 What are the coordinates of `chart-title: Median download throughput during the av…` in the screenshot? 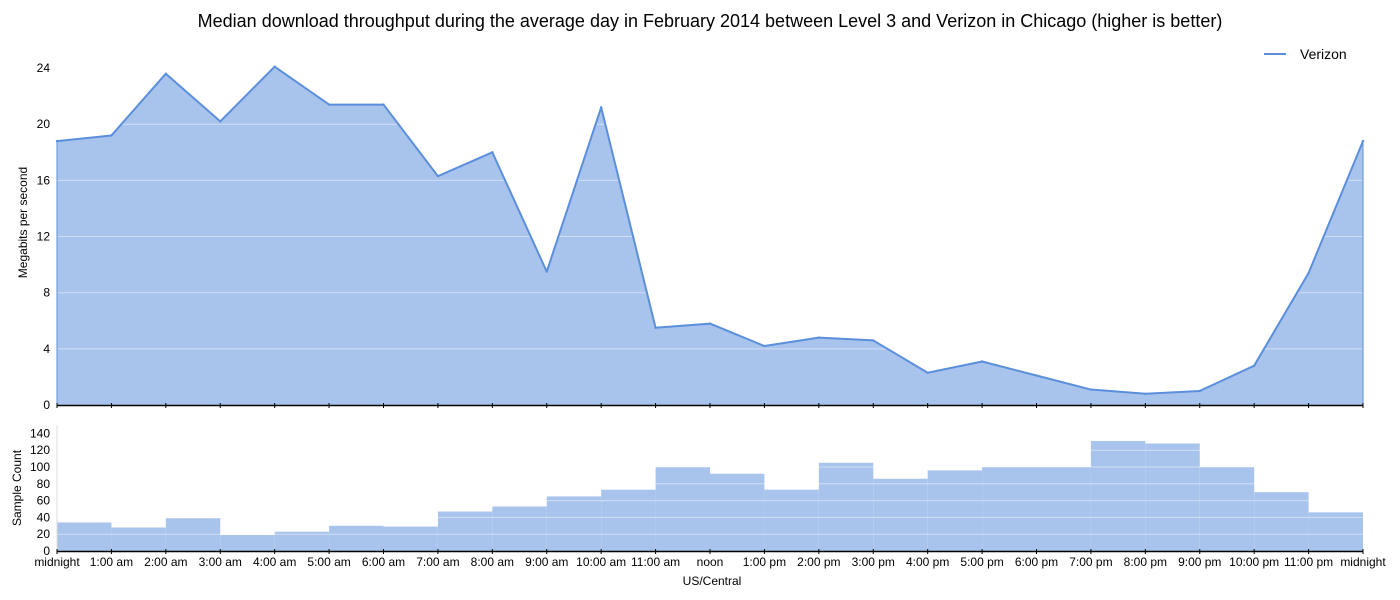 It's located at (710, 21).